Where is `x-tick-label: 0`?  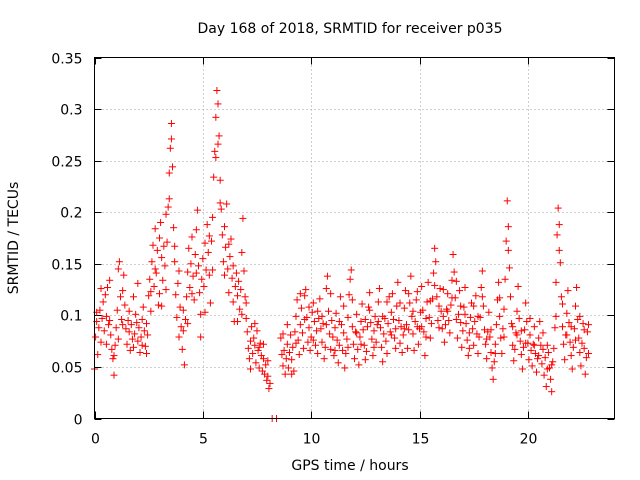
x-tick-label: 0 is located at coordinates (95, 440).